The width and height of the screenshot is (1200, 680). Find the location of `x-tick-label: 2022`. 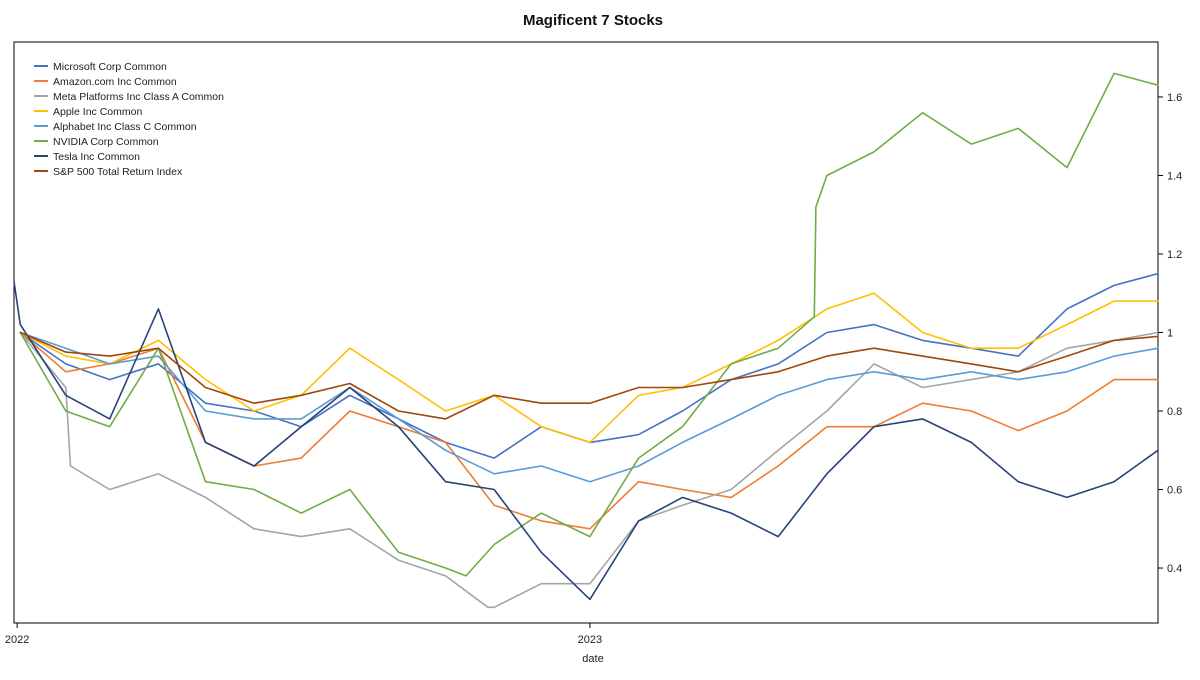

x-tick-label: 2022 is located at coordinates (17, 640).